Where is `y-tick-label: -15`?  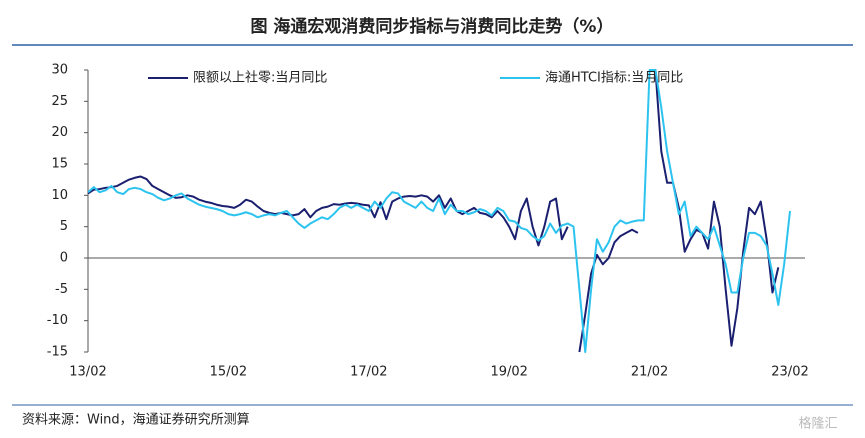 y-tick-label: -15 is located at coordinates (57, 352).